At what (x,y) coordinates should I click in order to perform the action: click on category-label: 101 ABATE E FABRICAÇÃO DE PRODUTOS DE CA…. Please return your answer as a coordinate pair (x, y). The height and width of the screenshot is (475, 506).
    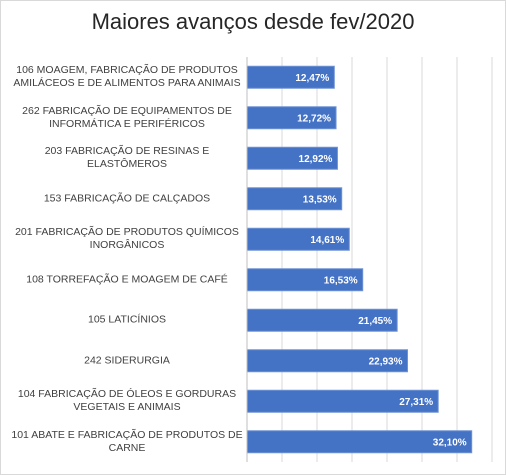
    Looking at the image, I should click on (127, 441).